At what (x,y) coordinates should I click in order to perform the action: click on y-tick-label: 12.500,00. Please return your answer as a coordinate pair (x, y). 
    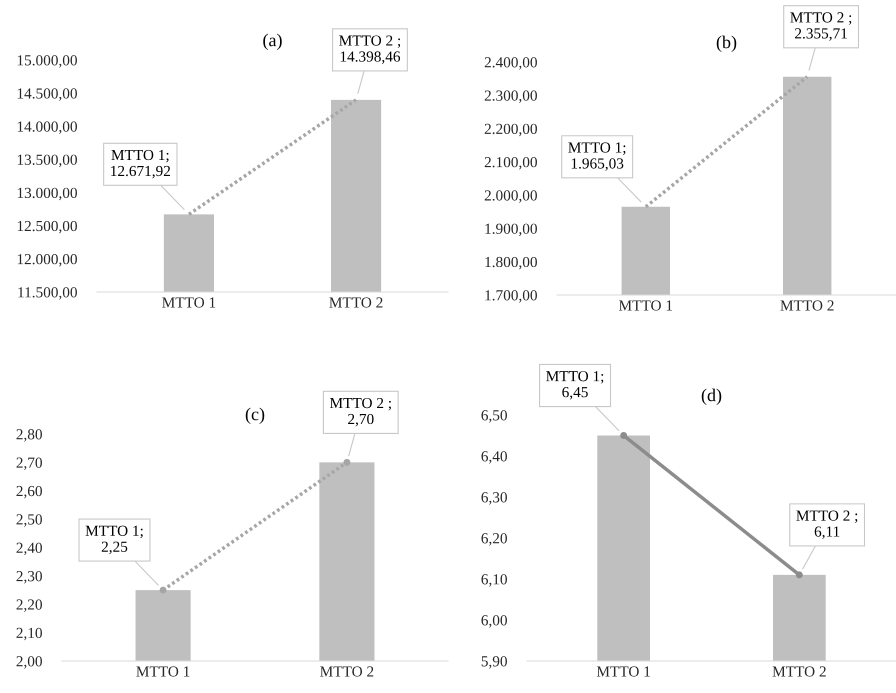
    Looking at the image, I should click on (47, 227).